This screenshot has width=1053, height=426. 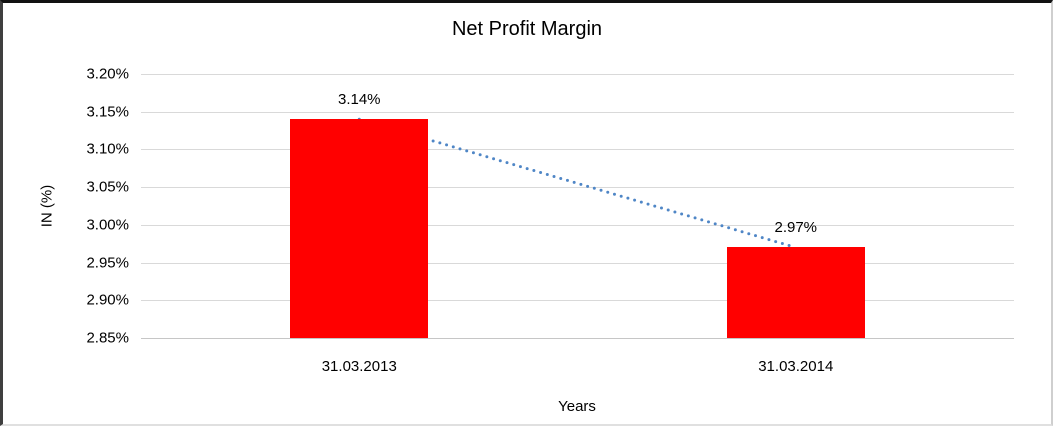 What do you see at coordinates (577, 406) in the screenshot?
I see `x-axis-title: Years` at bounding box center [577, 406].